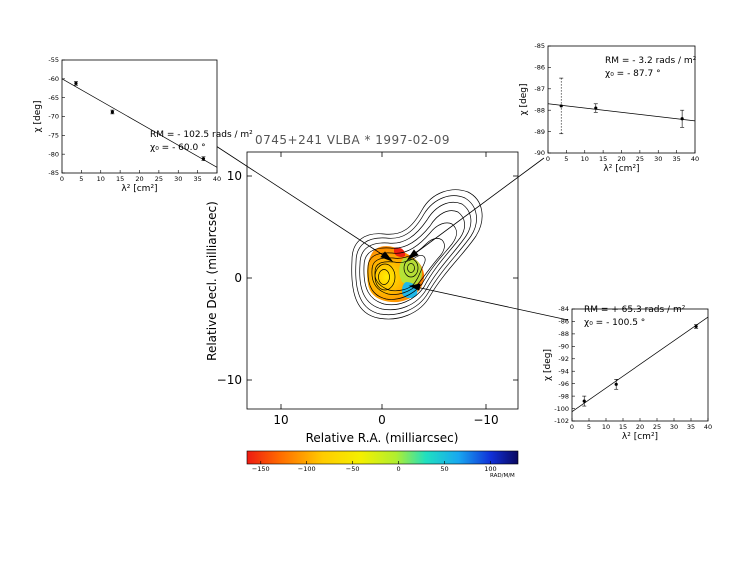  What do you see at coordinates (399, 469) in the screenshot?
I see `colorbar-tick-label: 0` at bounding box center [399, 469].